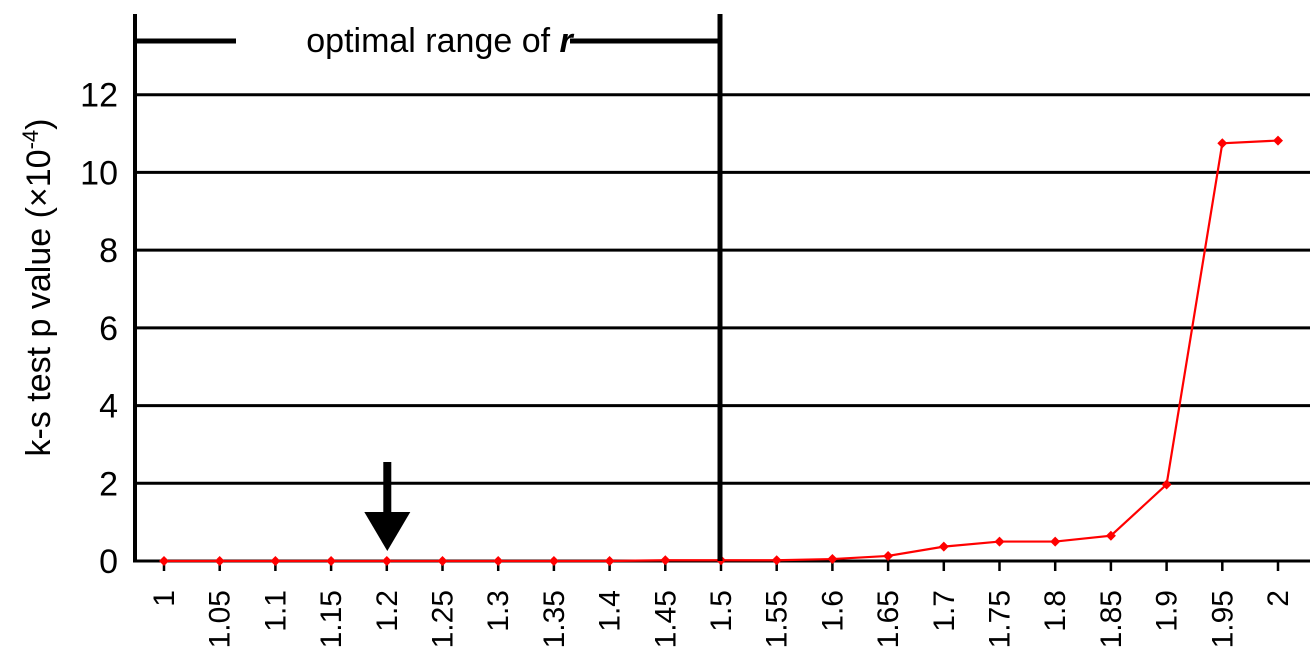 The image size is (1316, 668). What do you see at coordinates (331, 619) in the screenshot?
I see `x-tick-label: 1.15` at bounding box center [331, 619].